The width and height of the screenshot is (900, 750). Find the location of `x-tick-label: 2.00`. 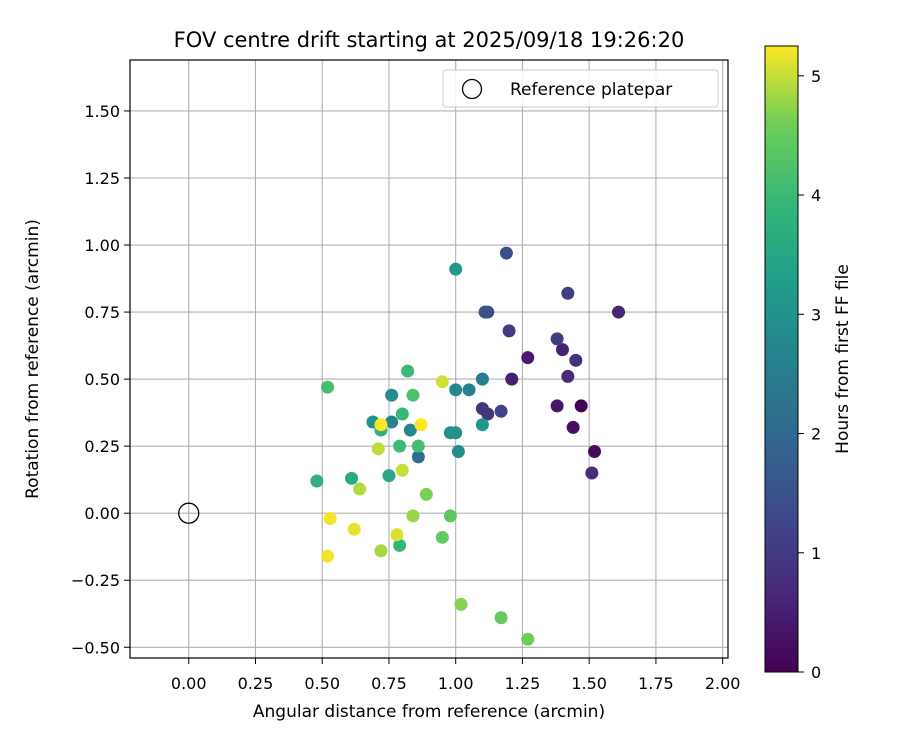

x-tick-label: 2.00 is located at coordinates (723, 683).